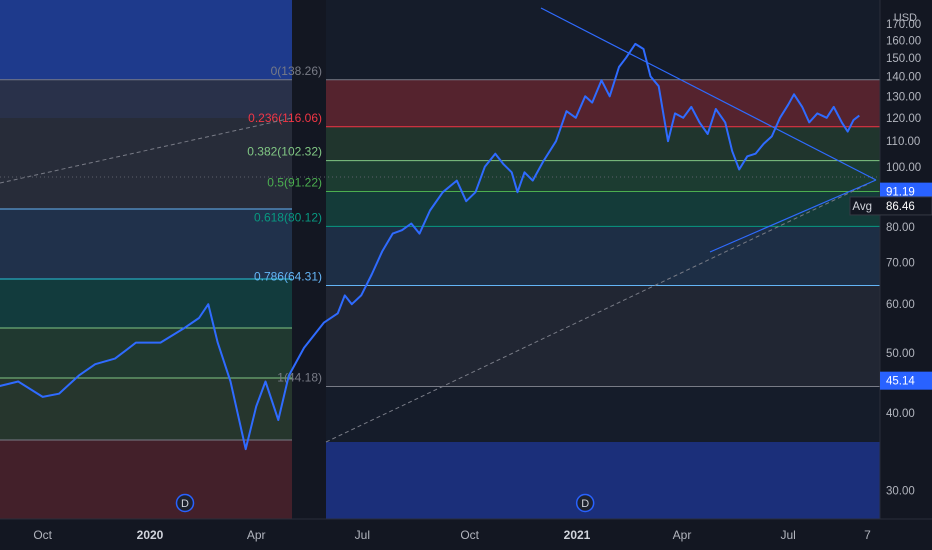  I want to click on fib-level-label: 0.5(91.22), so click(294, 183).